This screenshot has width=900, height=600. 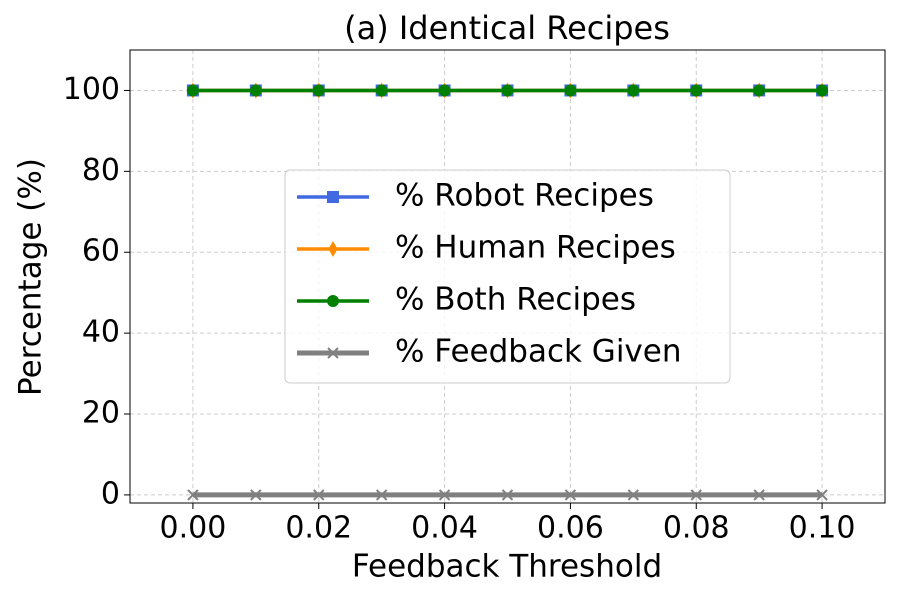 I want to click on x-tick-label: 0.06, so click(x=570, y=528).